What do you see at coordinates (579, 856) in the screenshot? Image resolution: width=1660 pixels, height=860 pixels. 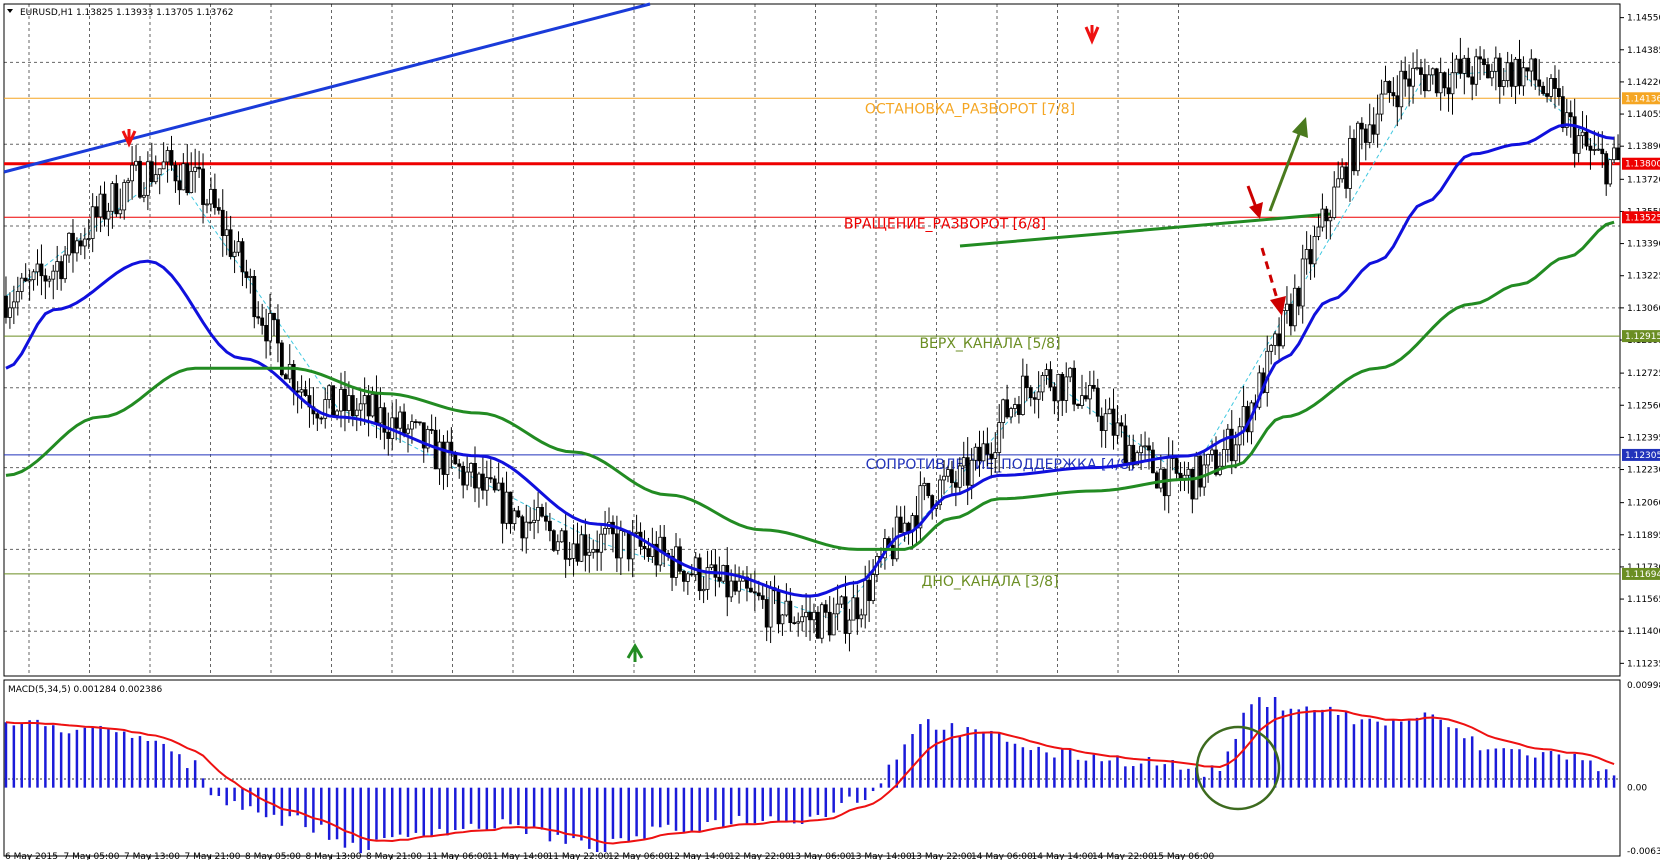 I see `time-tick-label: 11 May 22:00` at bounding box center [579, 856].